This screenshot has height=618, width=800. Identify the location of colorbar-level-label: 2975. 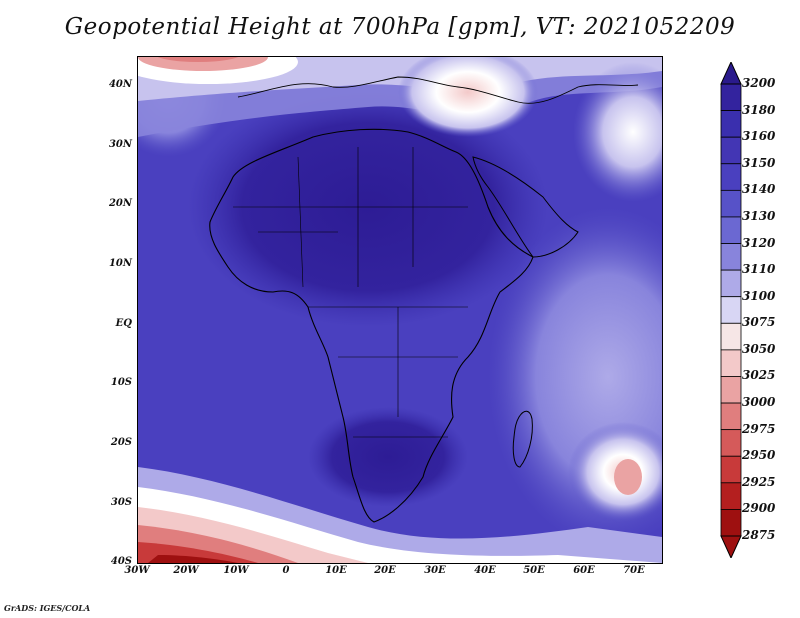
(759, 428).